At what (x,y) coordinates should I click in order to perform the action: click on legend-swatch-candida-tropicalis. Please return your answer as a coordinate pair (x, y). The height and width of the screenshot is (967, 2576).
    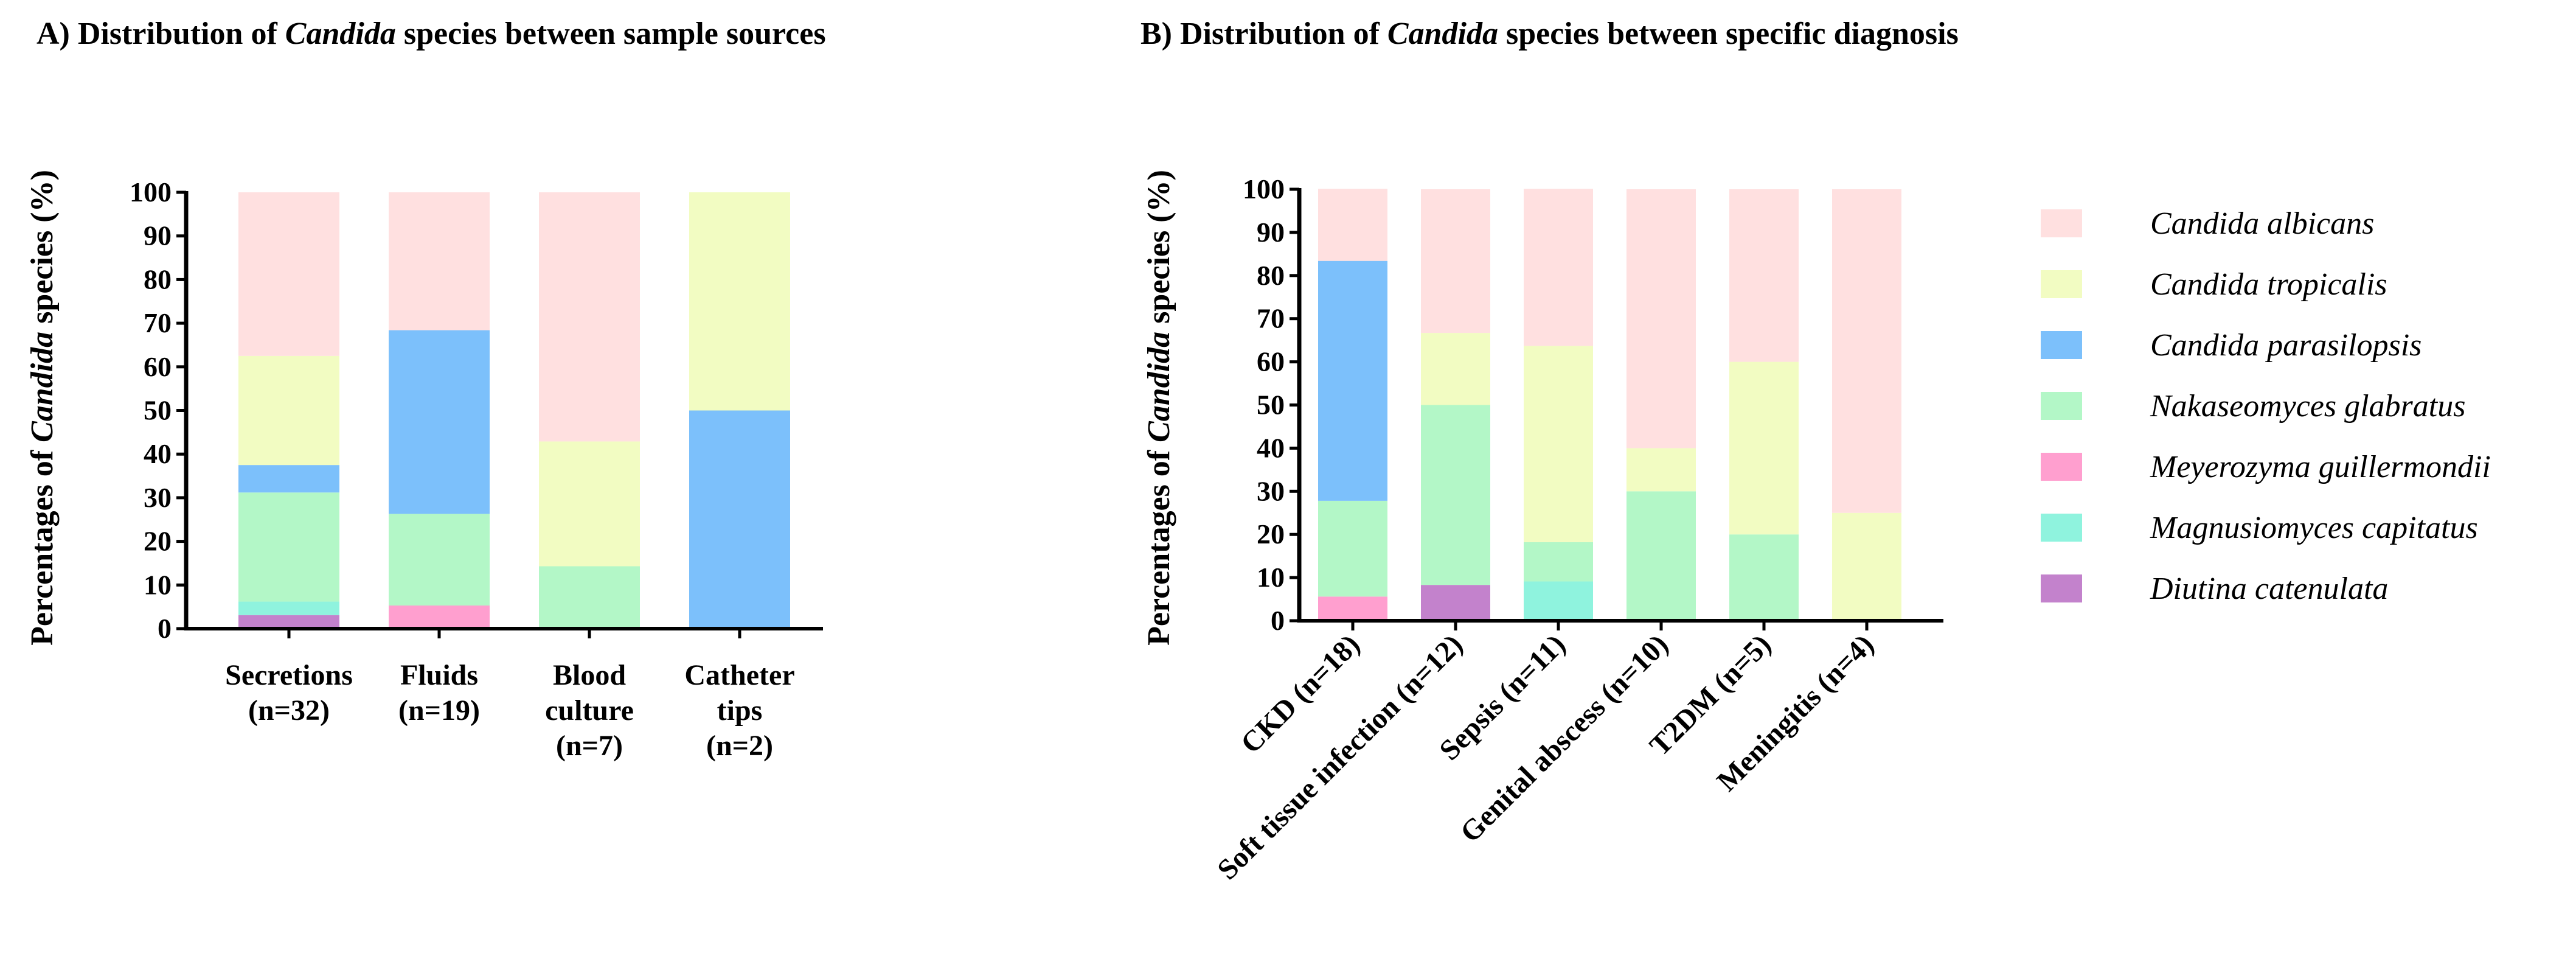
    Looking at the image, I should click on (2061, 284).